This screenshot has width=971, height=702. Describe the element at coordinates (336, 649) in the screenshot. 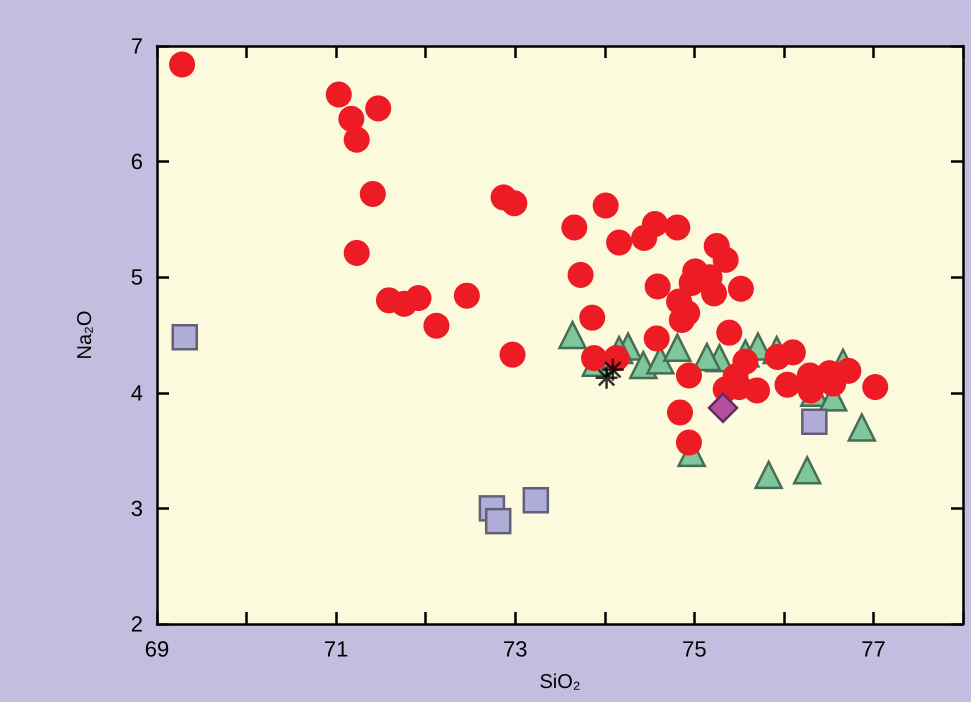

I see `x-tick-label: 71` at that location.